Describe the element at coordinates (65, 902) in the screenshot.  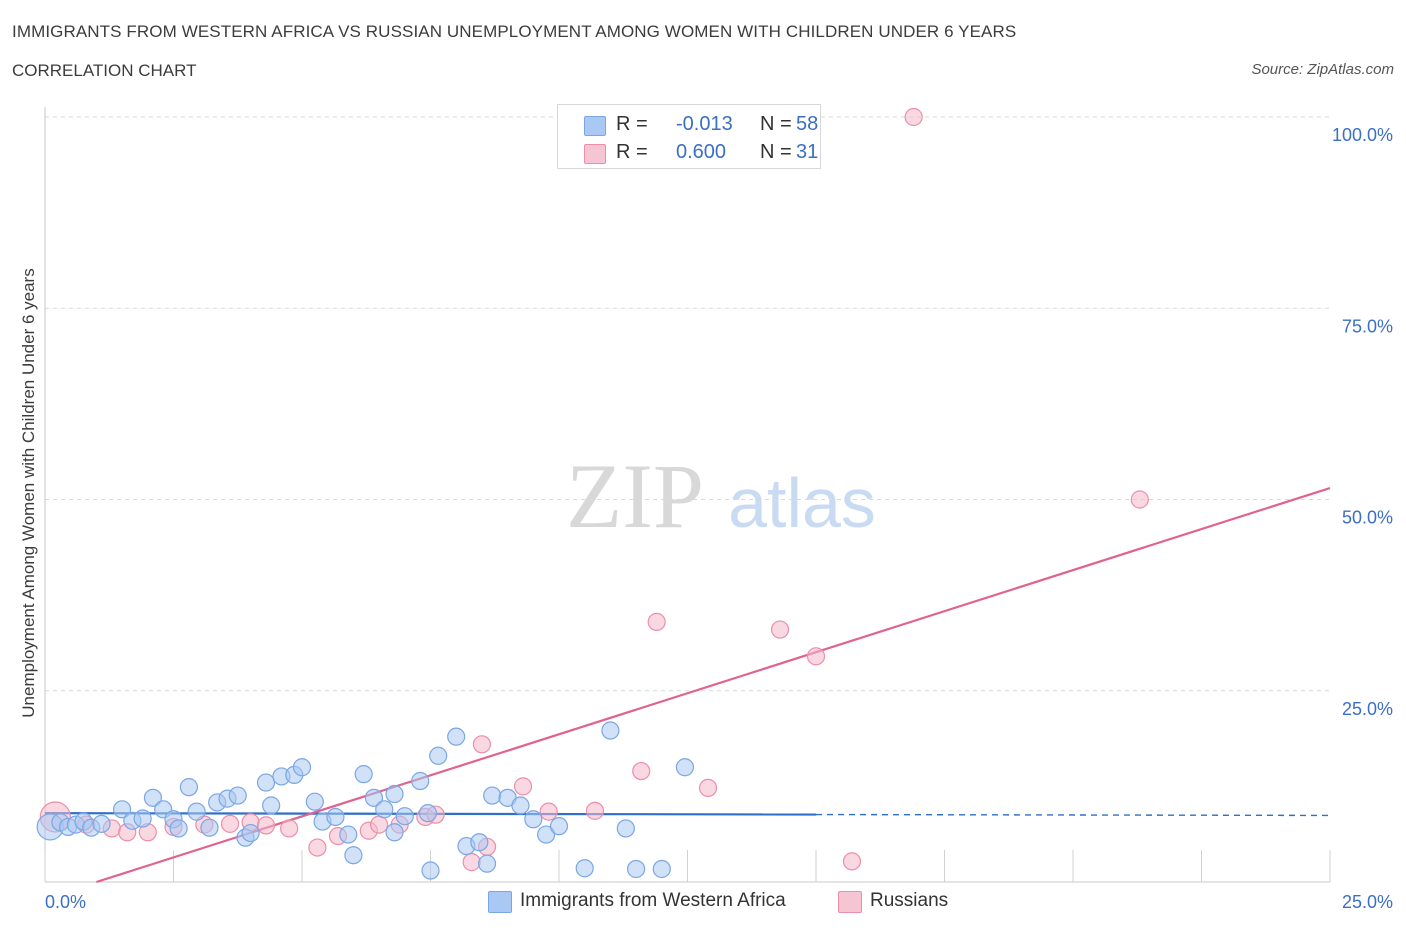
I see `x-tick-label: 0.0%` at that location.